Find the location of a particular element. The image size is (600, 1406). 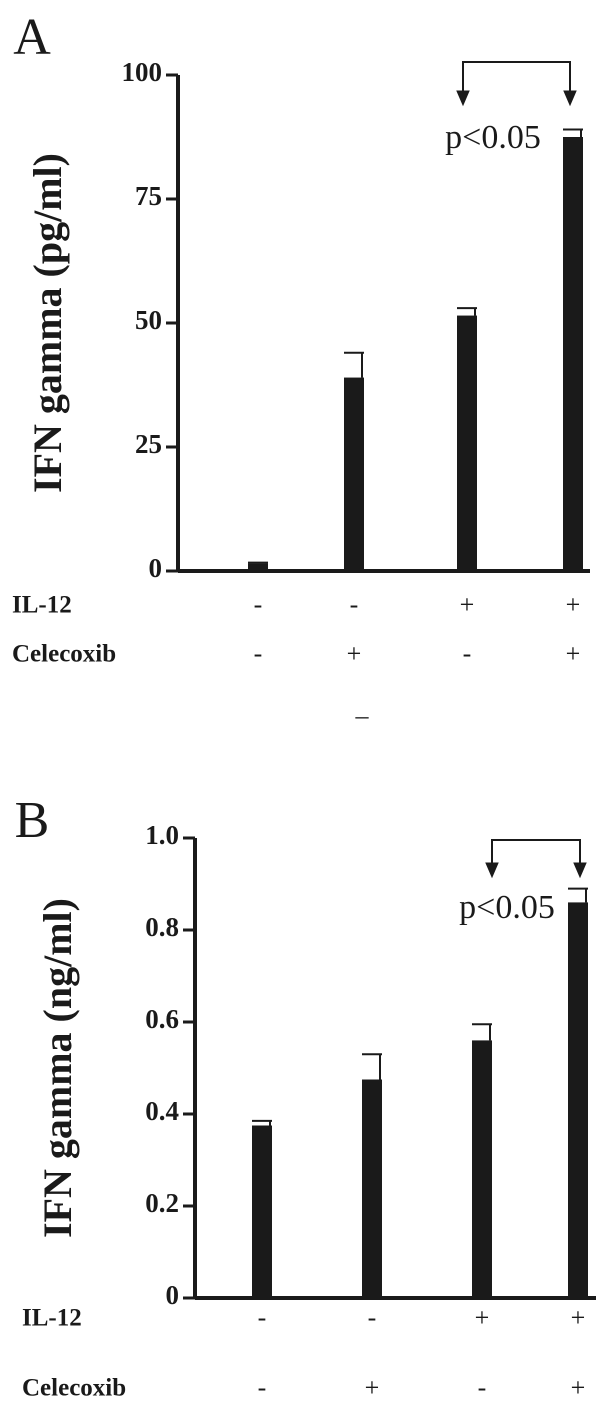

y-tick-label: 50 is located at coordinates (148, 320).